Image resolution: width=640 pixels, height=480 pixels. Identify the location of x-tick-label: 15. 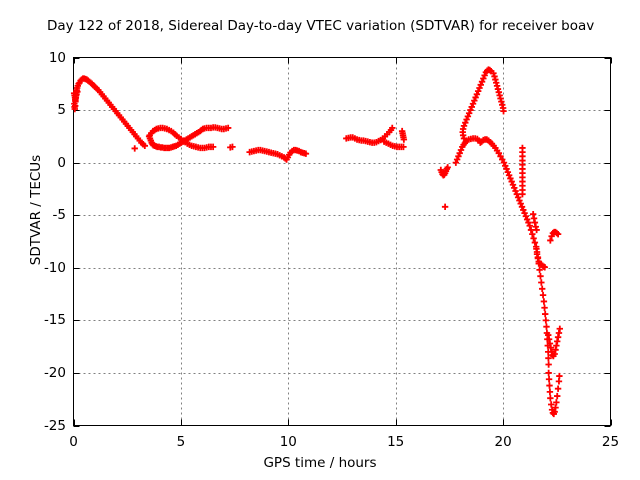
(396, 441).